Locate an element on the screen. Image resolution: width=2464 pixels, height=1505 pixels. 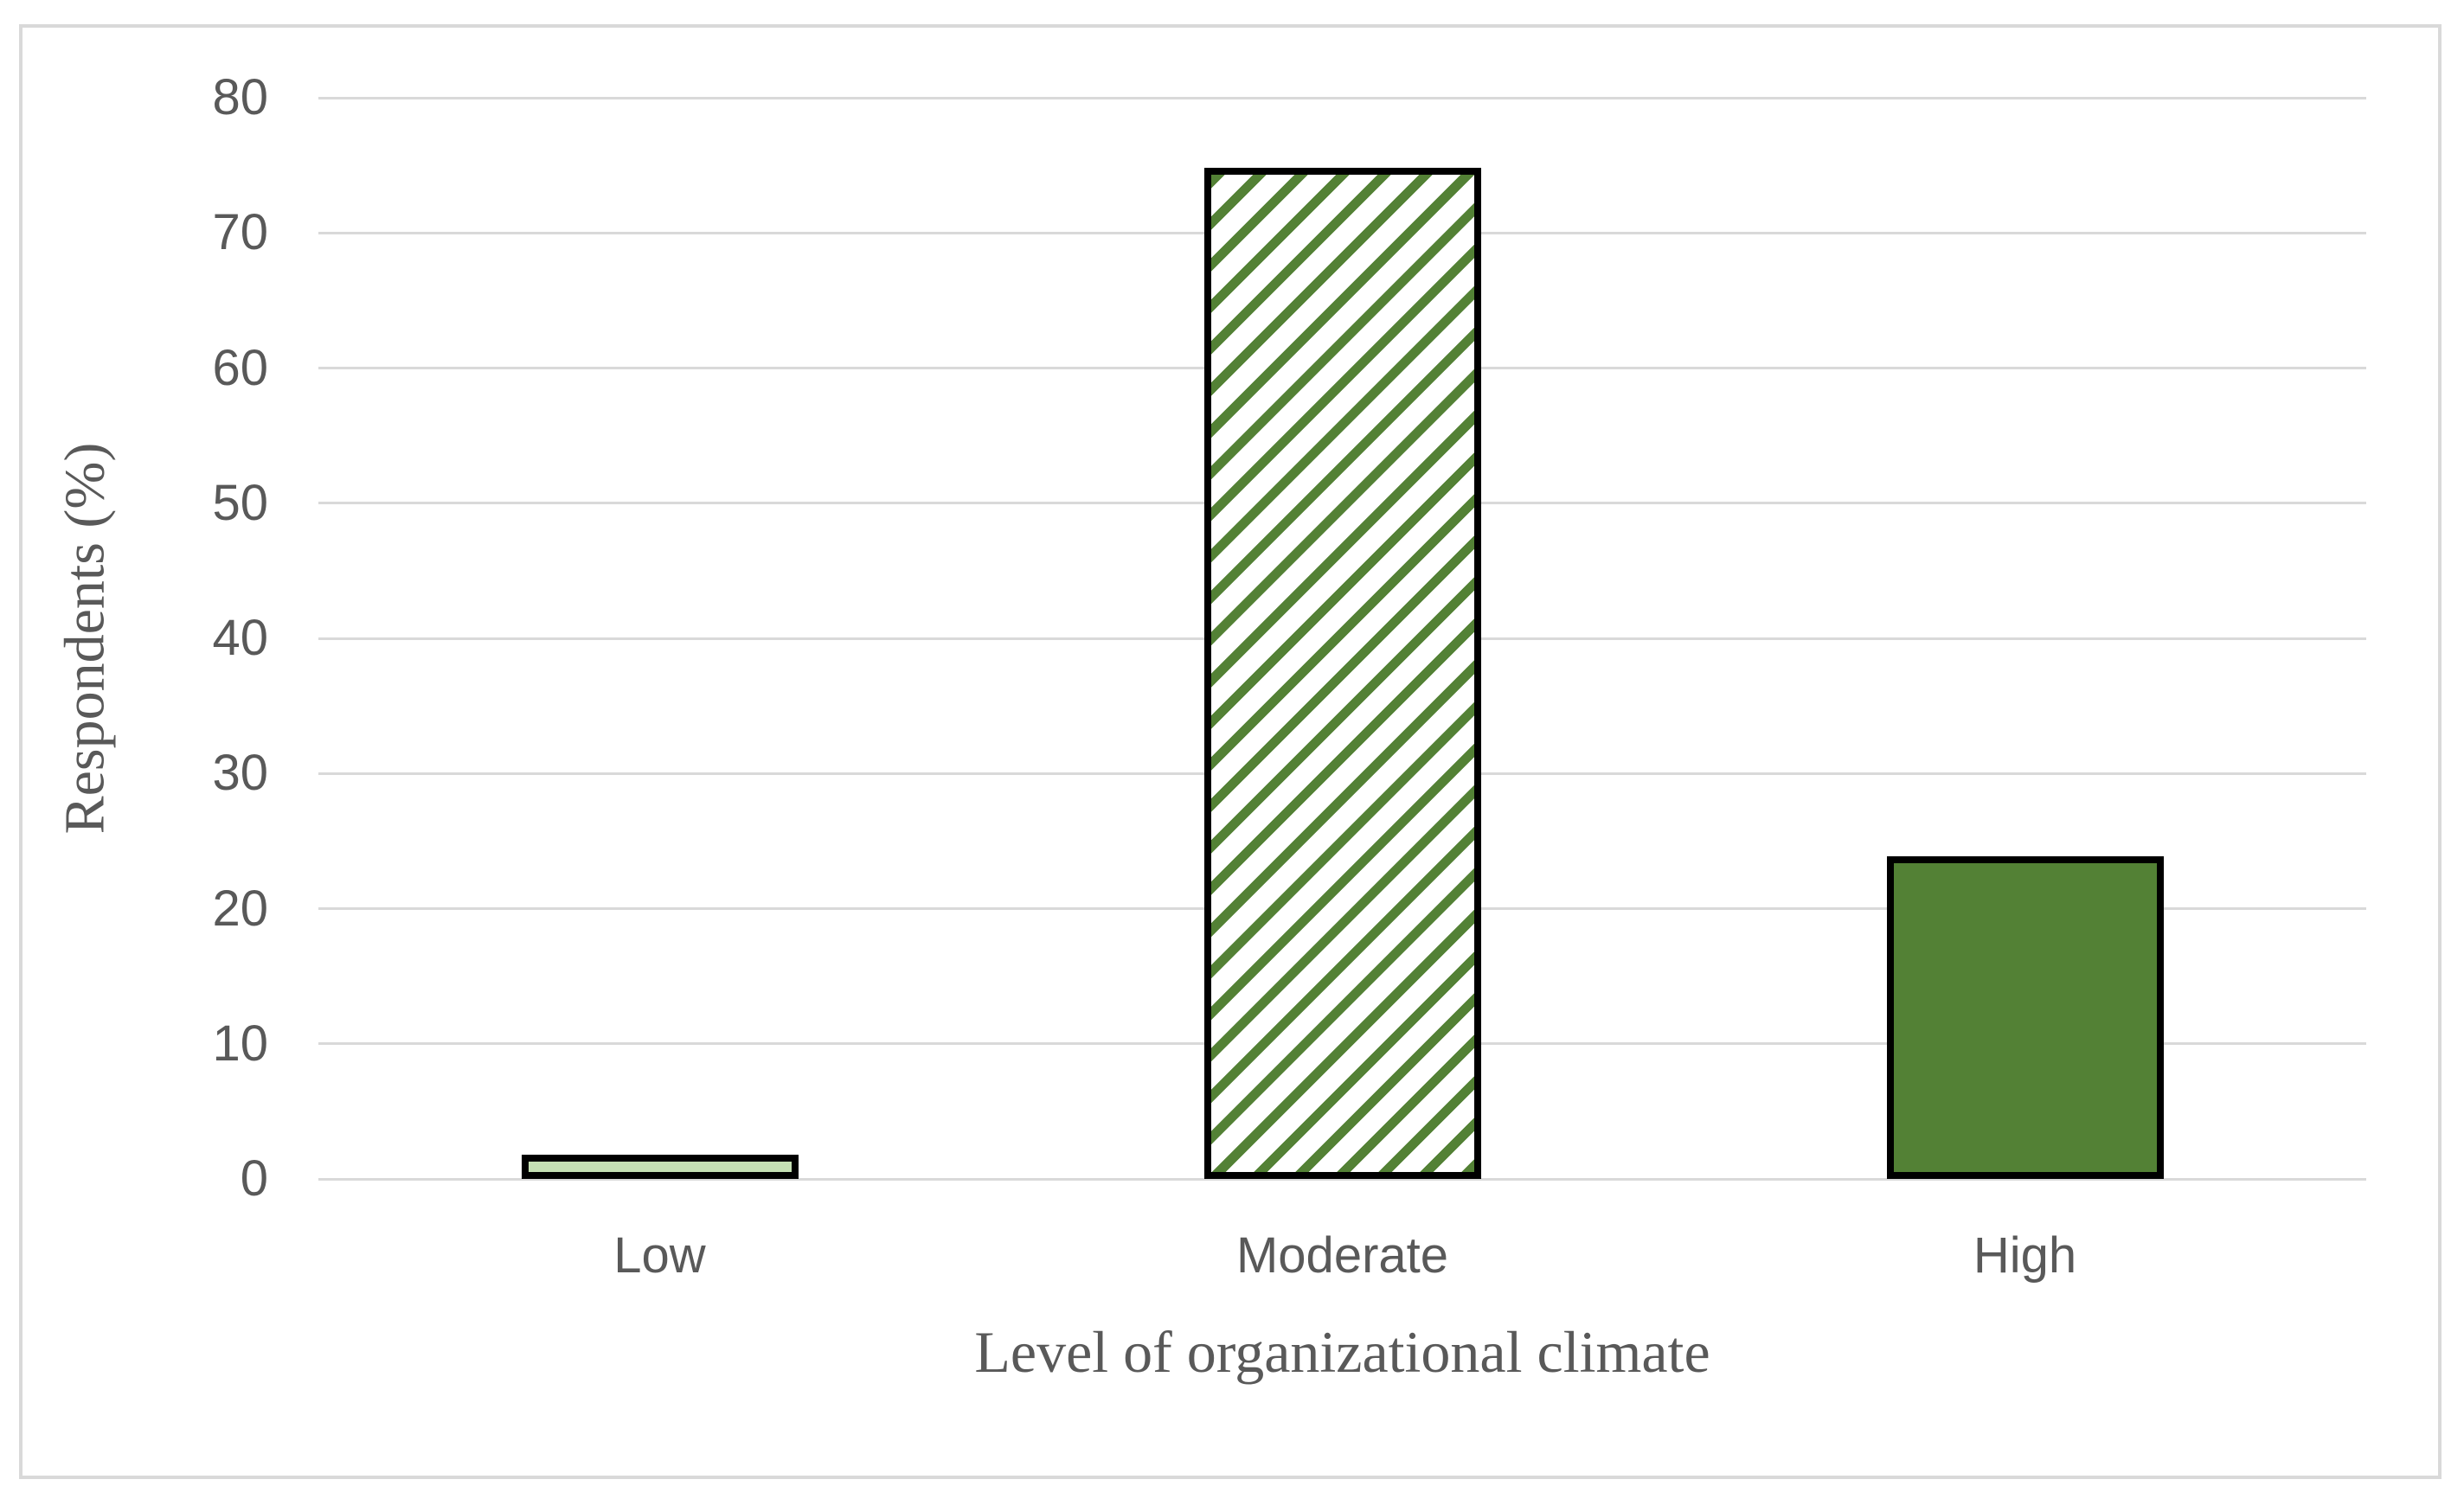
y-tick-label-10: 10 is located at coordinates (240, 1043).